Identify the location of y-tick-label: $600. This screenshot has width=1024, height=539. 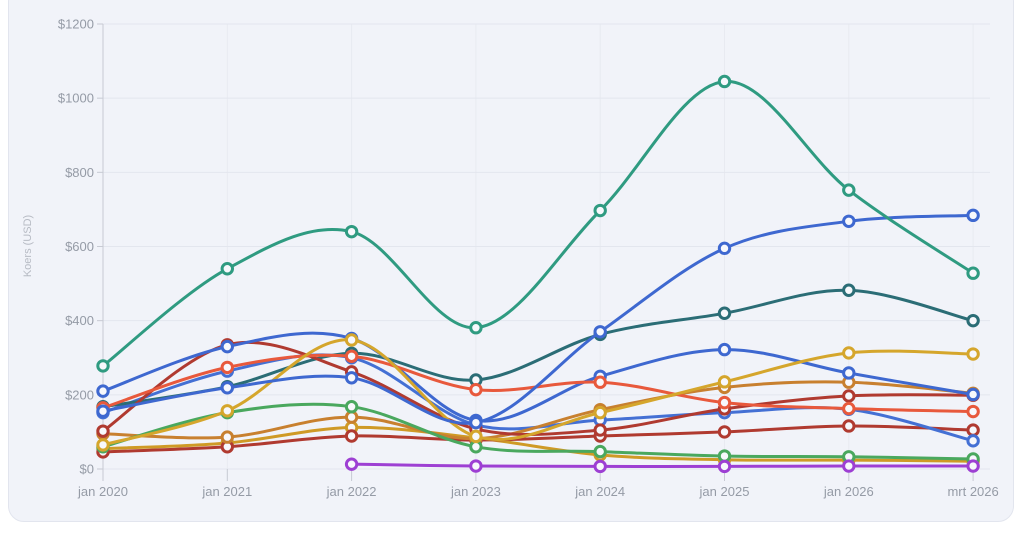
(79, 246).